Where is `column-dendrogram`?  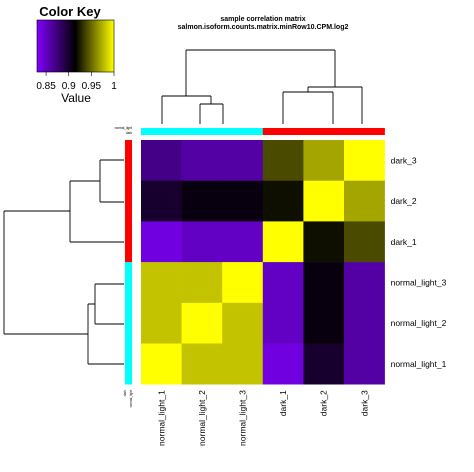
column-dendrogram is located at coordinates (262, 86).